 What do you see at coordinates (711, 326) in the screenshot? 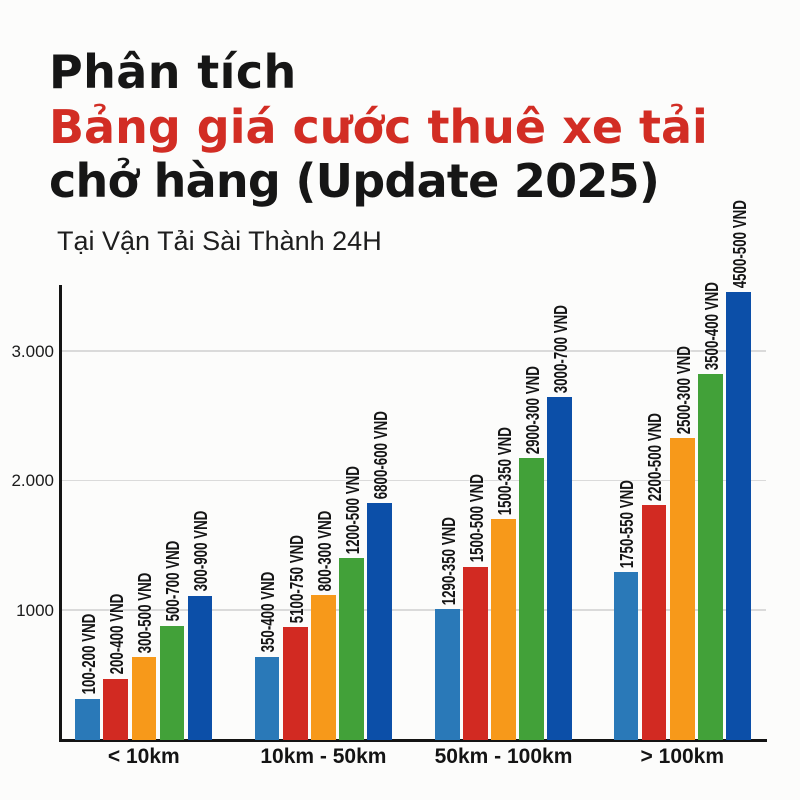
I see `bar-value-label: 3500-400 VND` at bounding box center [711, 326].